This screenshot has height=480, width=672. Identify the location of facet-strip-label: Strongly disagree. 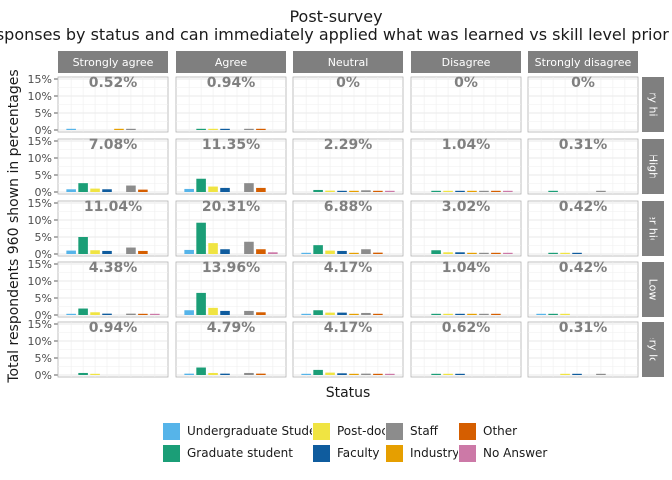
(583, 62).